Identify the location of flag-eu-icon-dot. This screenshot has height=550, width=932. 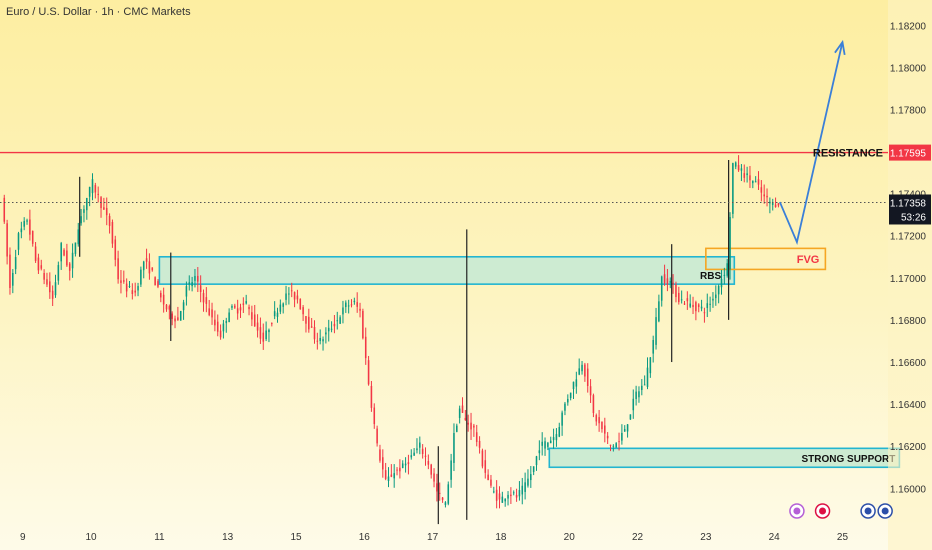
(868, 511).